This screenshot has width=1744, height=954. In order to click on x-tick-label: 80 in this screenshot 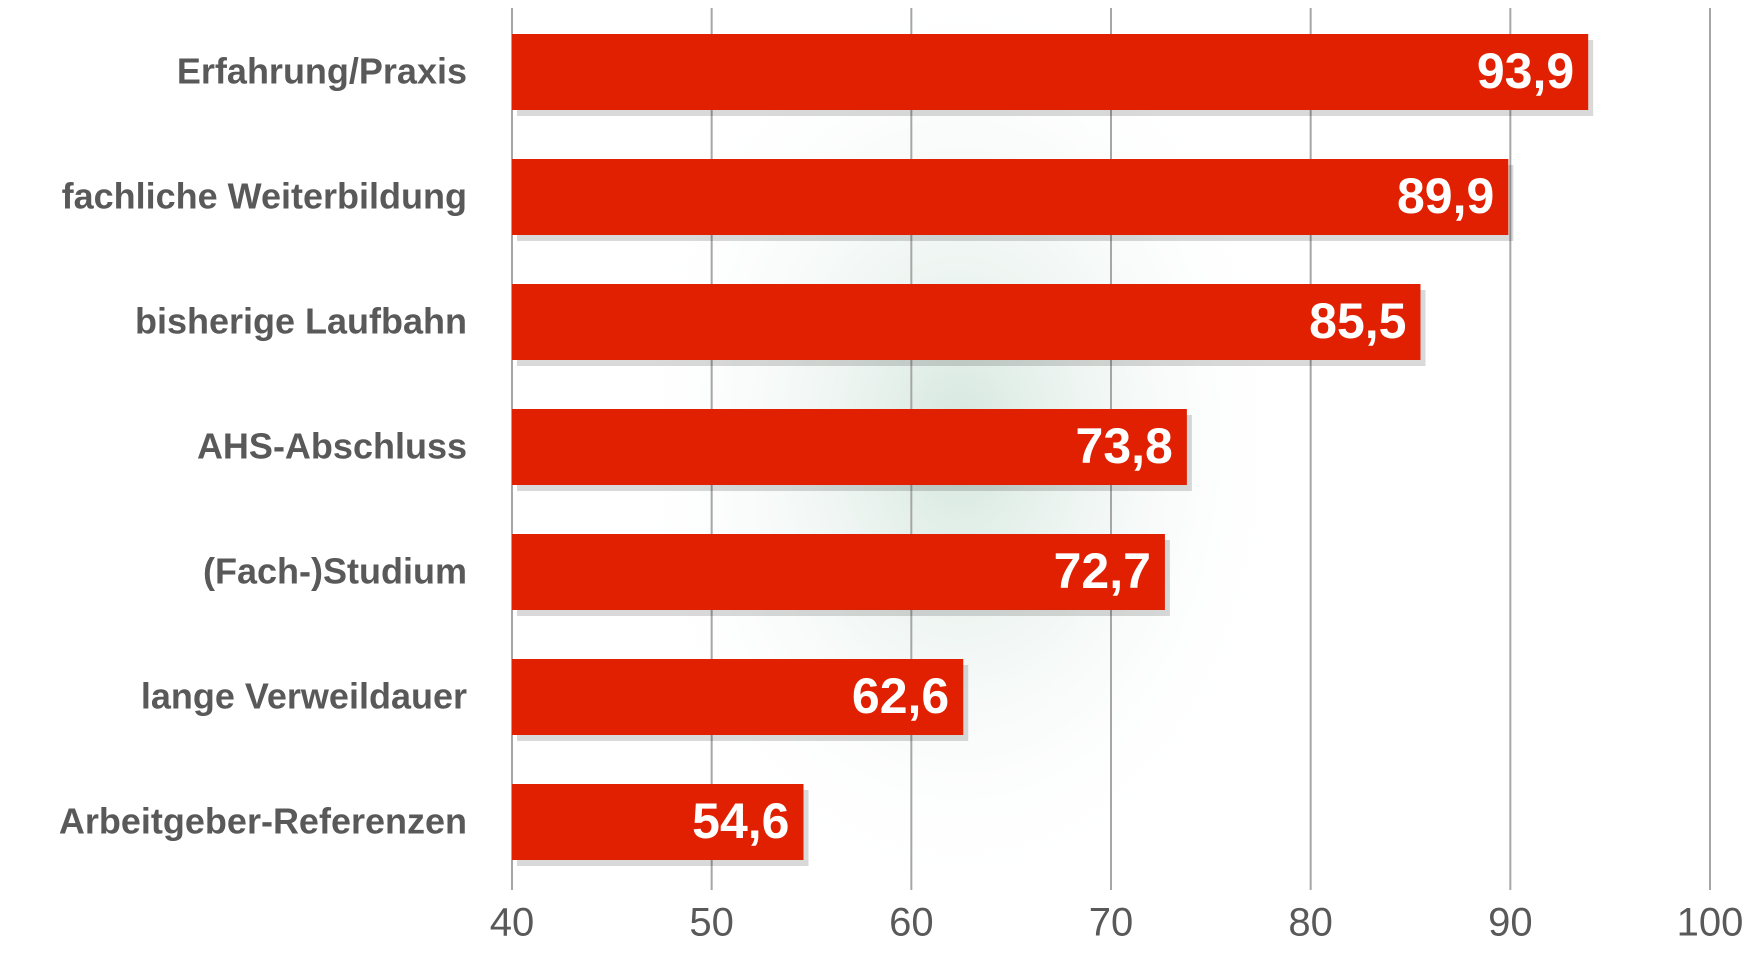, I will do `click(1310, 923)`.